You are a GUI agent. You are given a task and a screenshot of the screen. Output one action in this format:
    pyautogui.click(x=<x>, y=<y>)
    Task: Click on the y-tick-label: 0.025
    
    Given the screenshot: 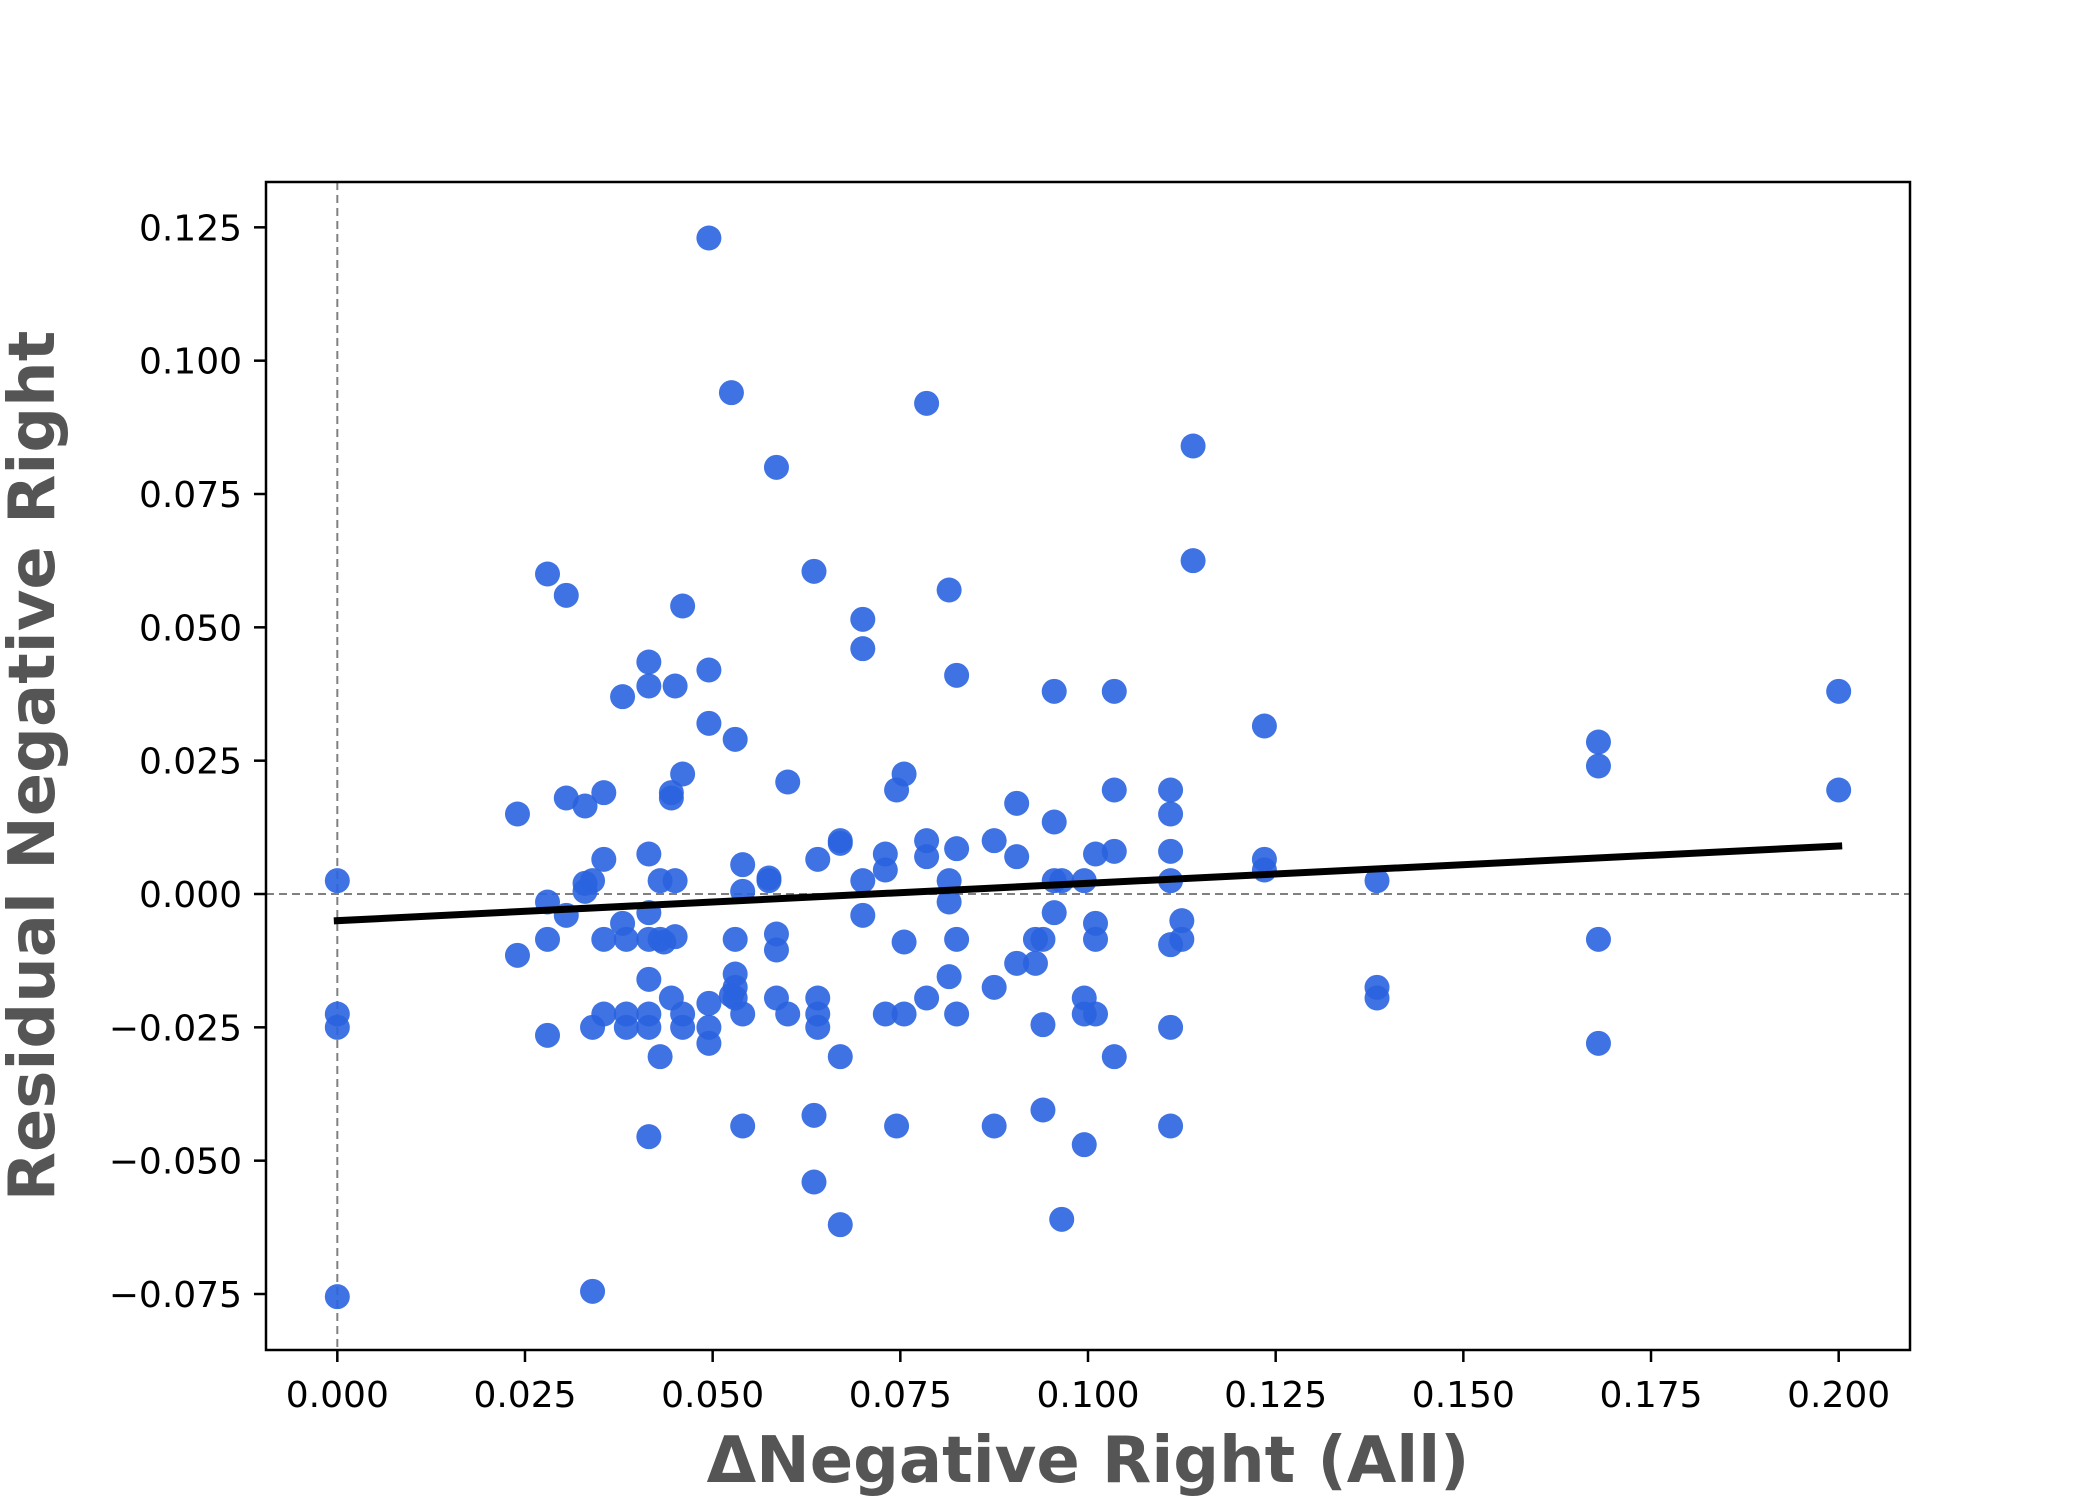 What is the action you would take?
    pyautogui.click(x=190, y=762)
    